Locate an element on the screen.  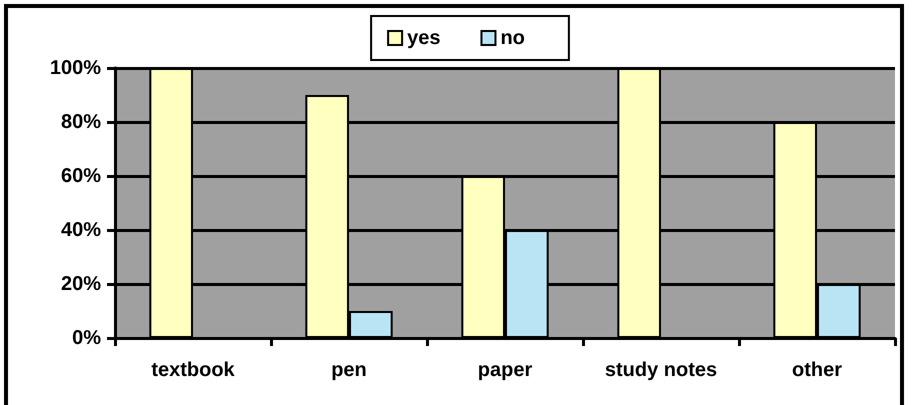
legend-label: yes is located at coordinates (423, 38).